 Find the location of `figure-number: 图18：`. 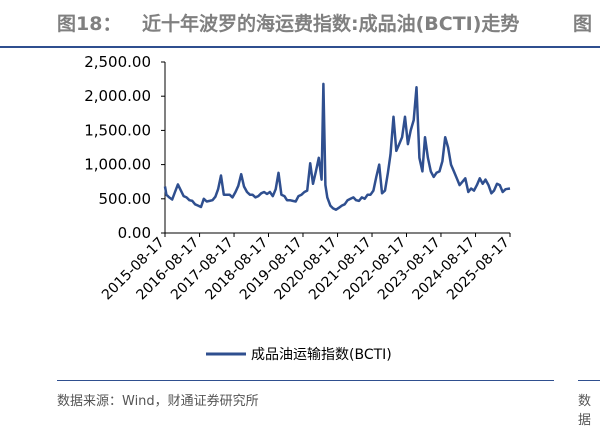

figure-number: 图18： is located at coordinates (89, 24).